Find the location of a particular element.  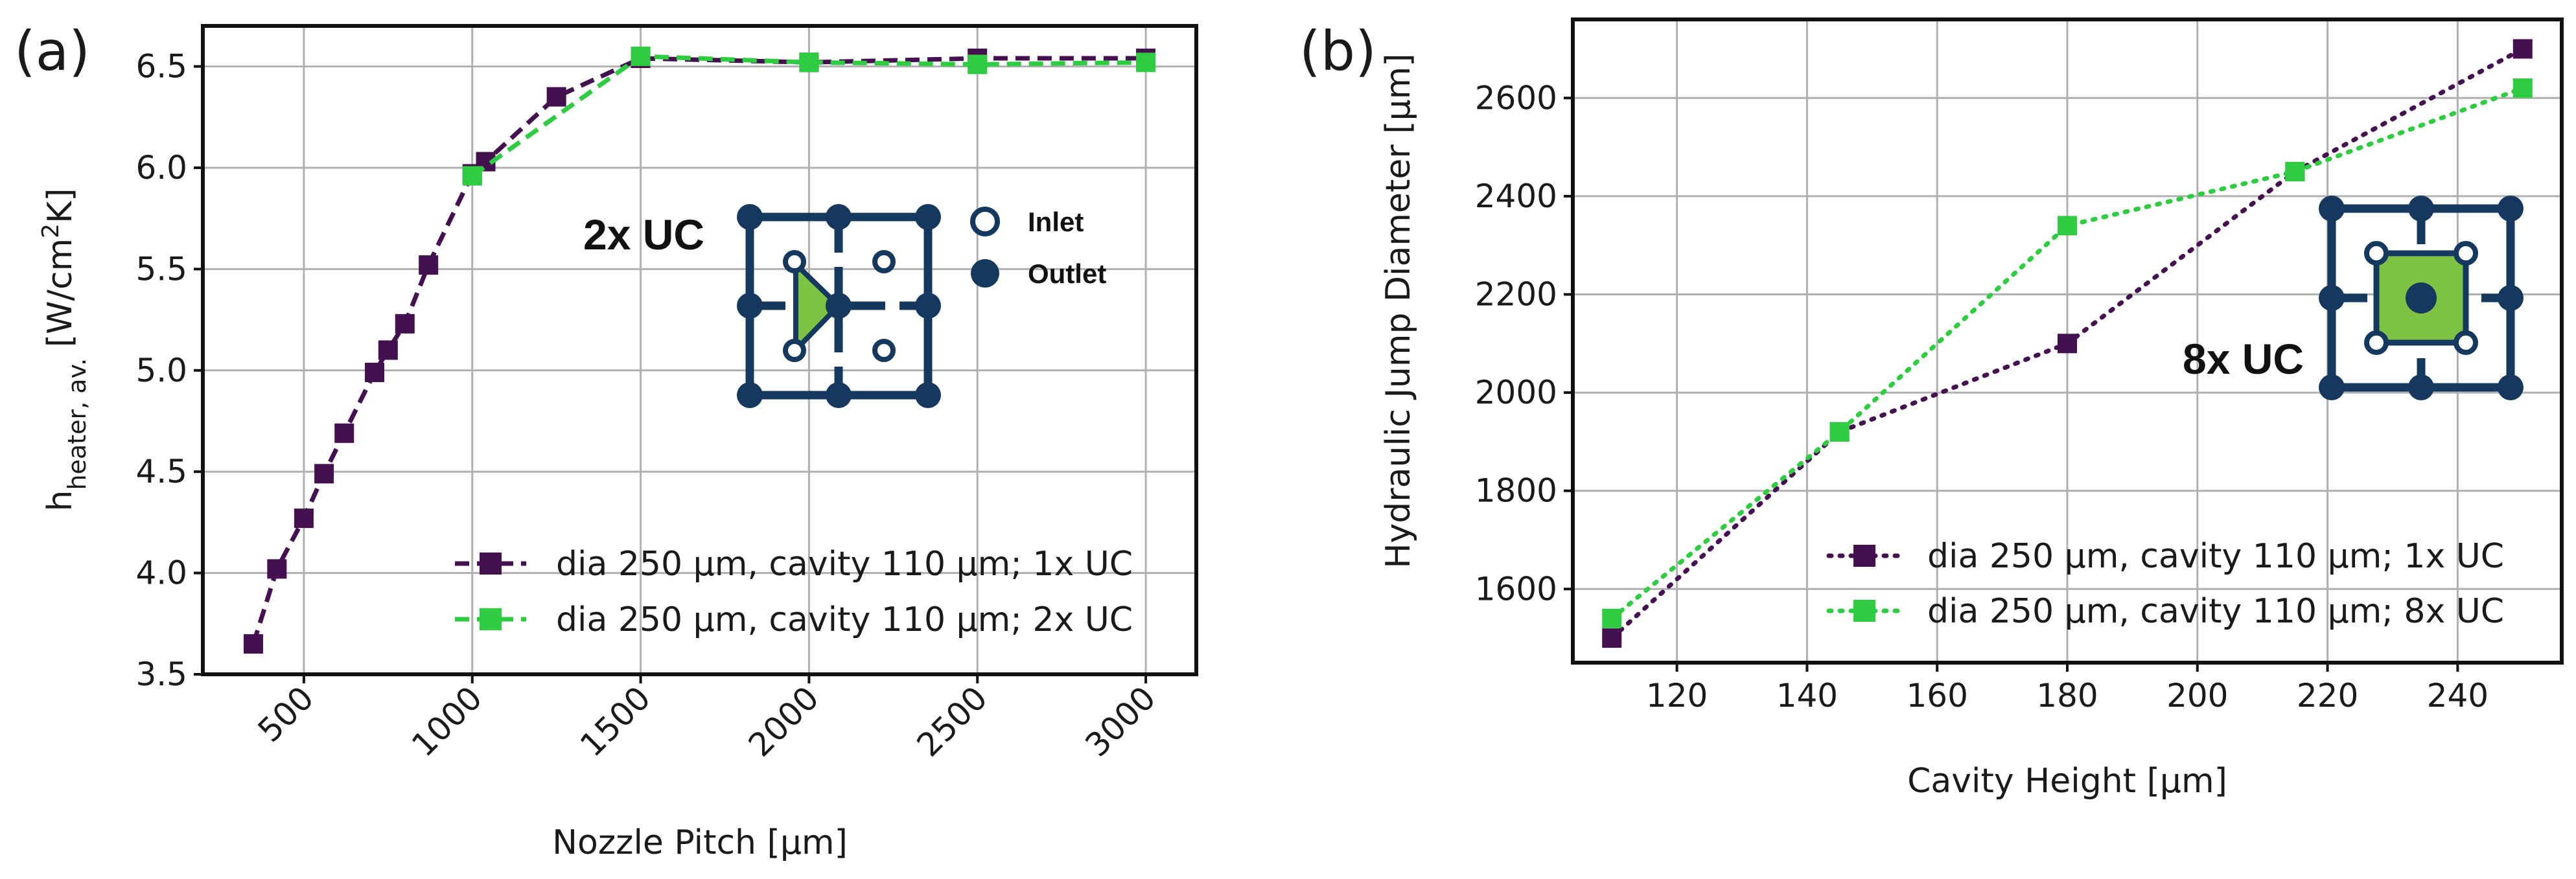

y-tick-label: 5.0 is located at coordinates (161, 370).